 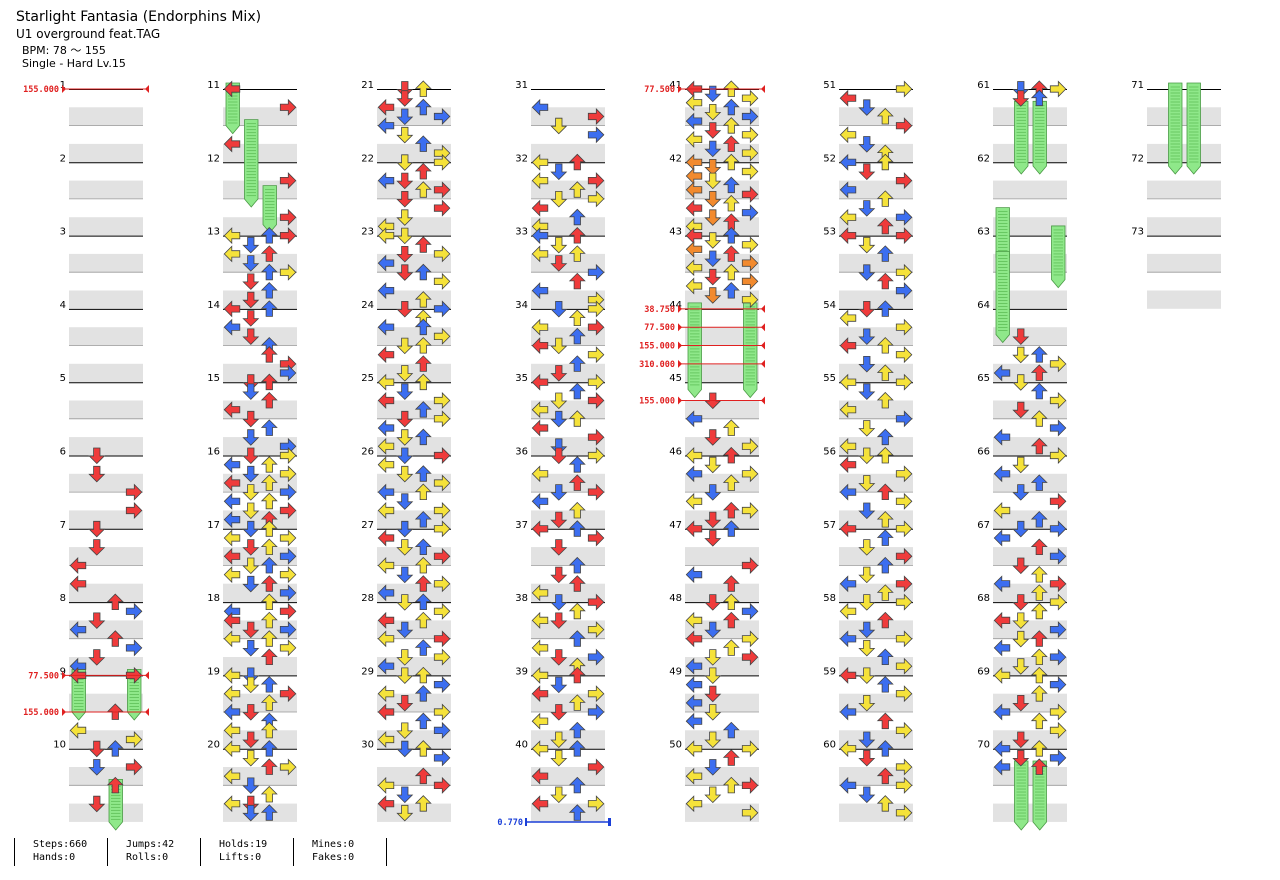 What do you see at coordinates (659, 310) in the screenshot?
I see `bpm-change-label: 38.750` at bounding box center [659, 310].